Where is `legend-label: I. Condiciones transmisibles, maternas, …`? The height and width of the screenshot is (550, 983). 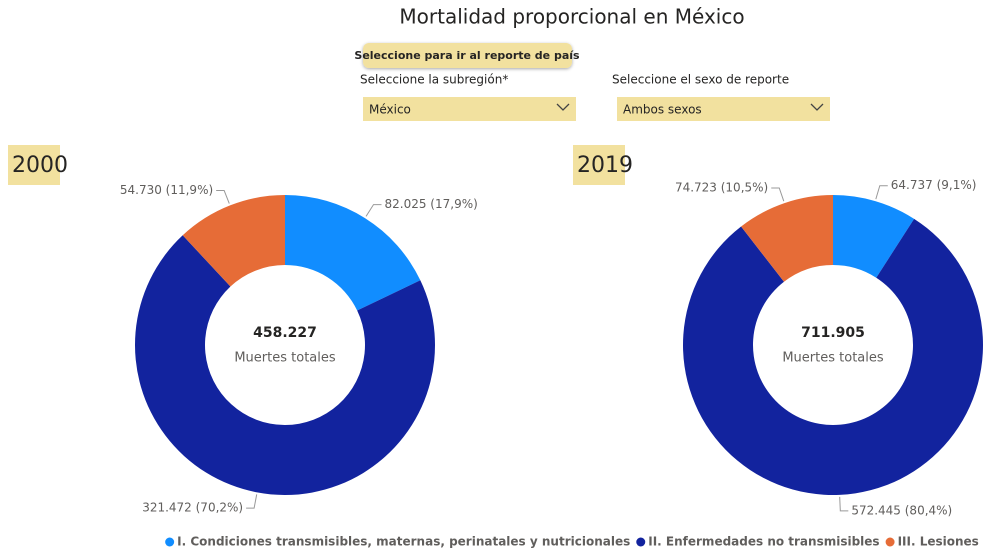
legend-label: I. Condiciones transmisibles, maternas, … is located at coordinates (403, 542).